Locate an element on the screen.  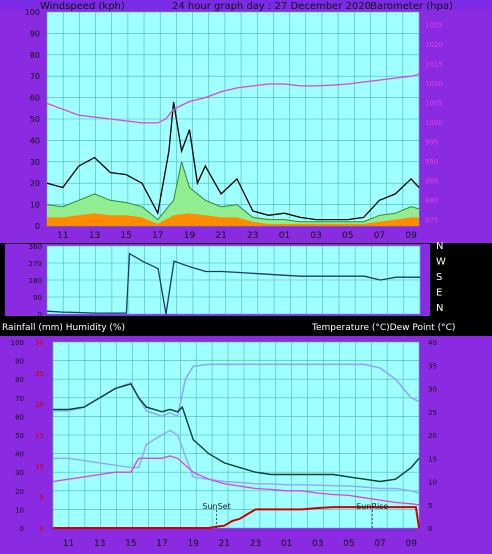
temp-x-axis: 11 13 15 17 19 21 23 01 03 05 07 09 is located at coordinates (240, 544).